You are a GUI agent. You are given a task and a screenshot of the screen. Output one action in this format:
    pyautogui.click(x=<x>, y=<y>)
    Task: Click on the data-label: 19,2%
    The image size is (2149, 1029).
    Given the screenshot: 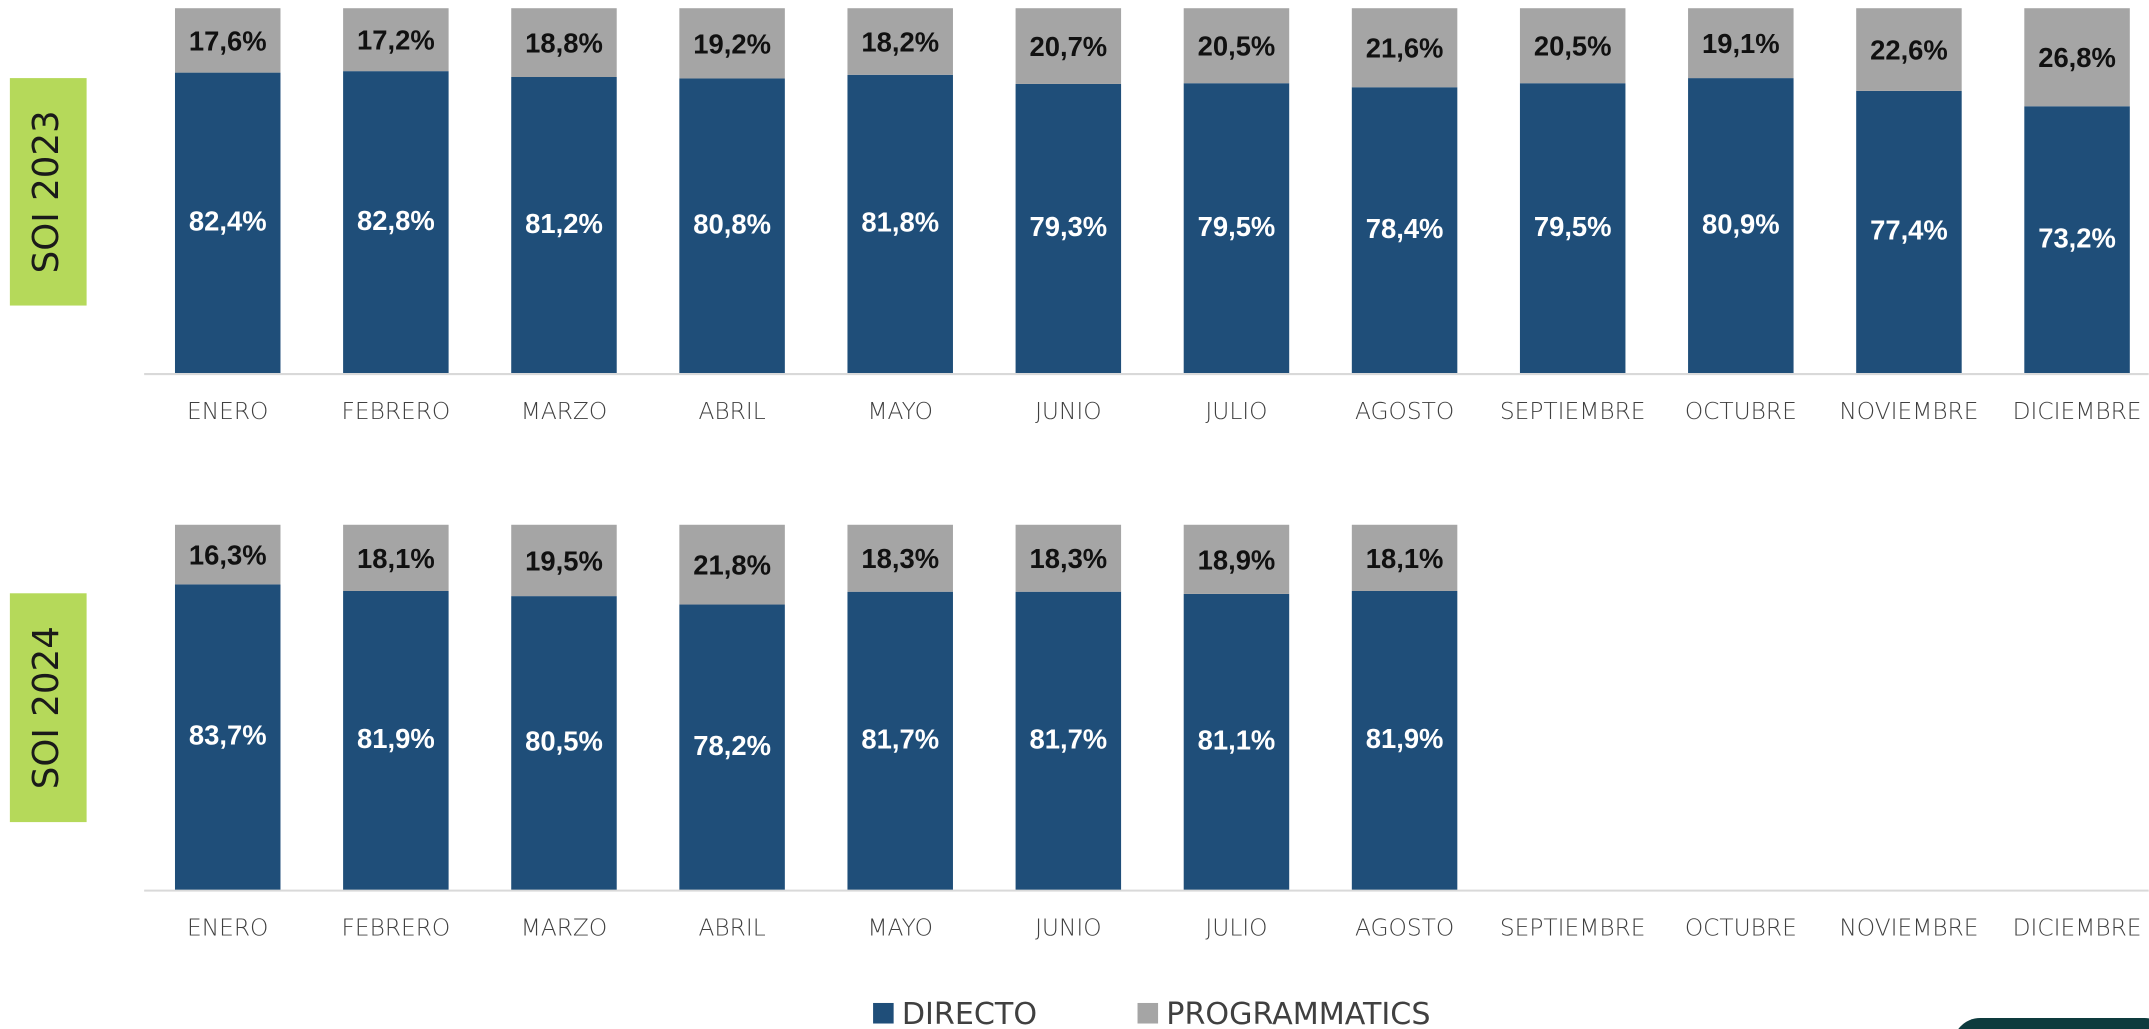 What is the action you would take?
    pyautogui.click(x=732, y=43)
    